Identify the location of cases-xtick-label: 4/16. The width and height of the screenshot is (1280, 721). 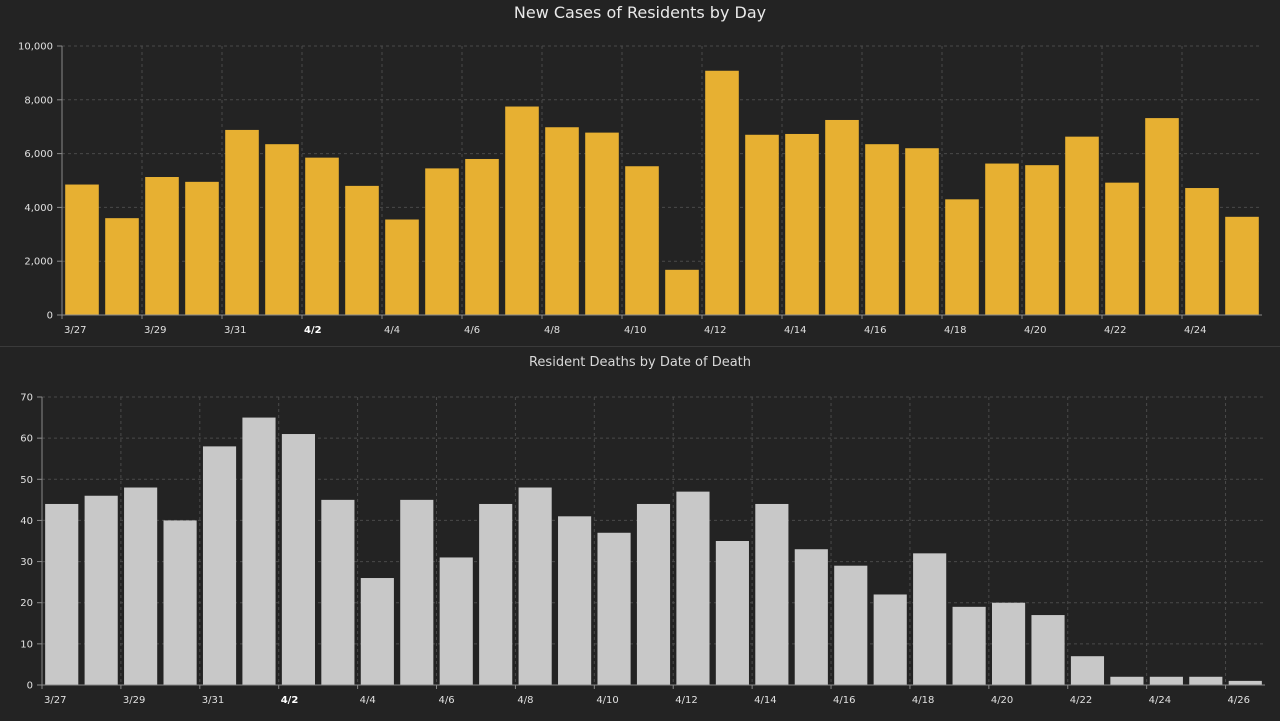
(875, 330).